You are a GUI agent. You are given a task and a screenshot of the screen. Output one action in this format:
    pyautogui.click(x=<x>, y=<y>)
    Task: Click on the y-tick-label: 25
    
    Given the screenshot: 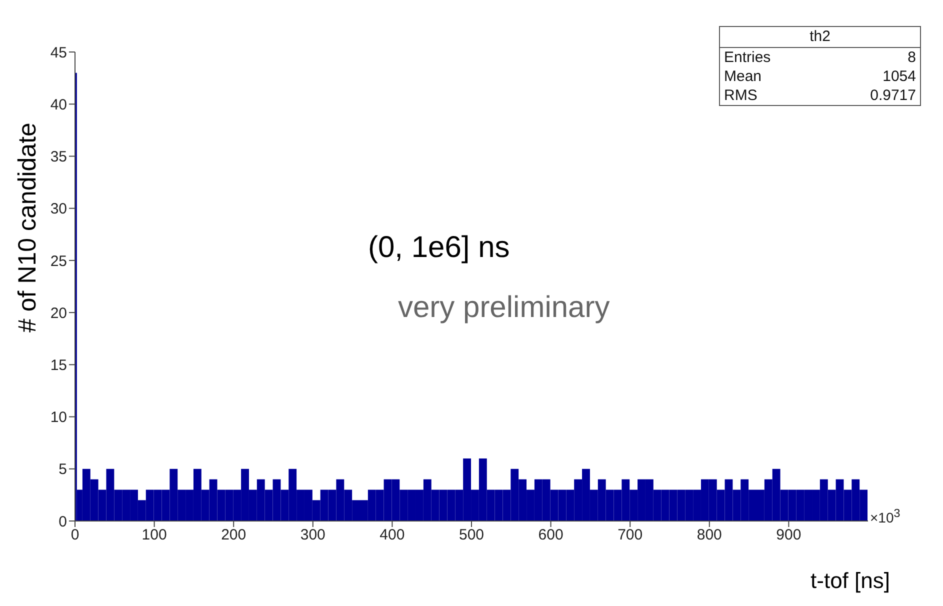 What is the action you would take?
    pyautogui.click(x=58, y=261)
    